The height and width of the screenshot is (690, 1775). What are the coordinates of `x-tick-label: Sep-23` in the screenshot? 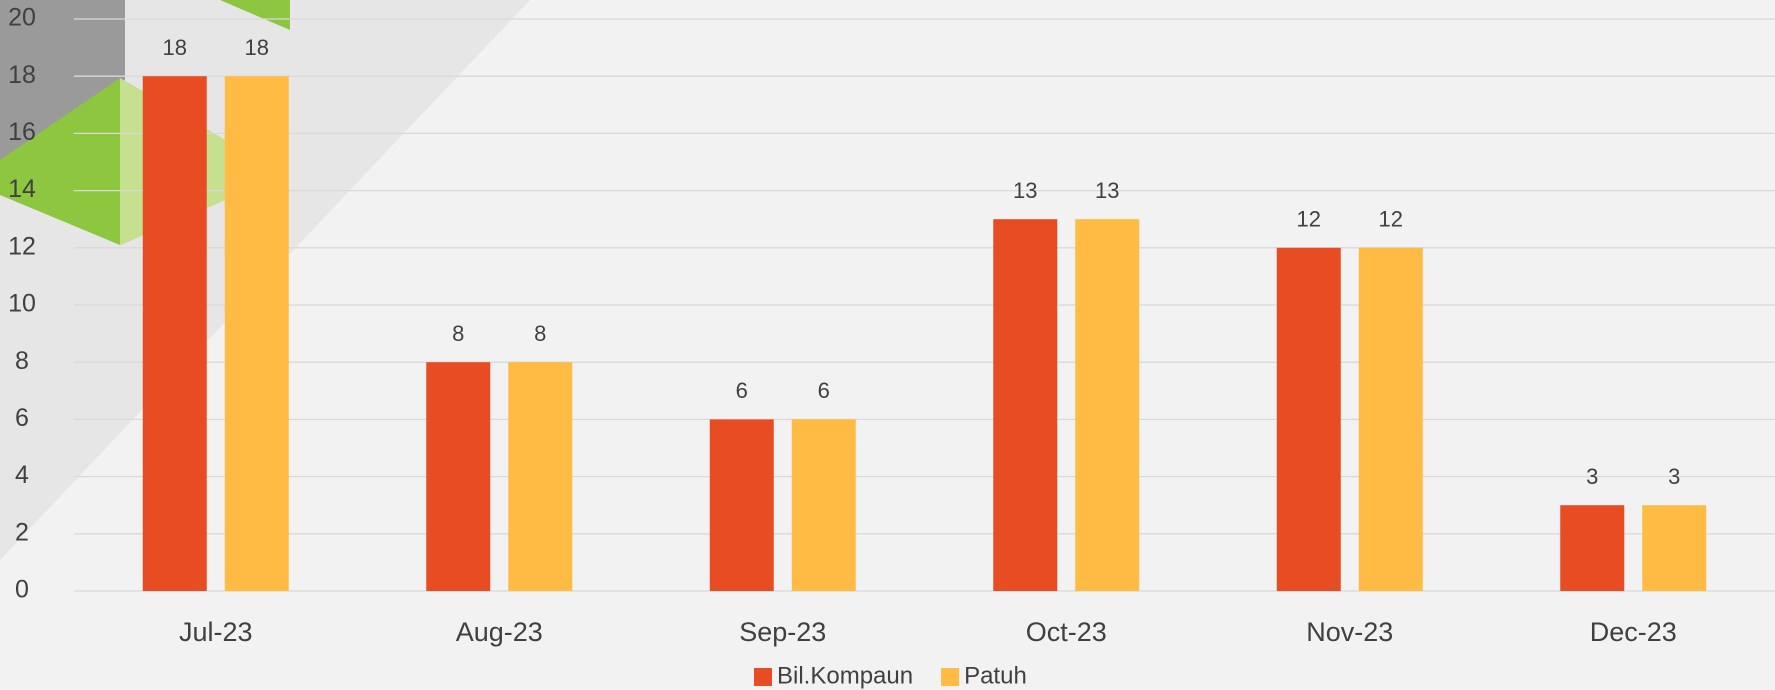 It's located at (782, 632).